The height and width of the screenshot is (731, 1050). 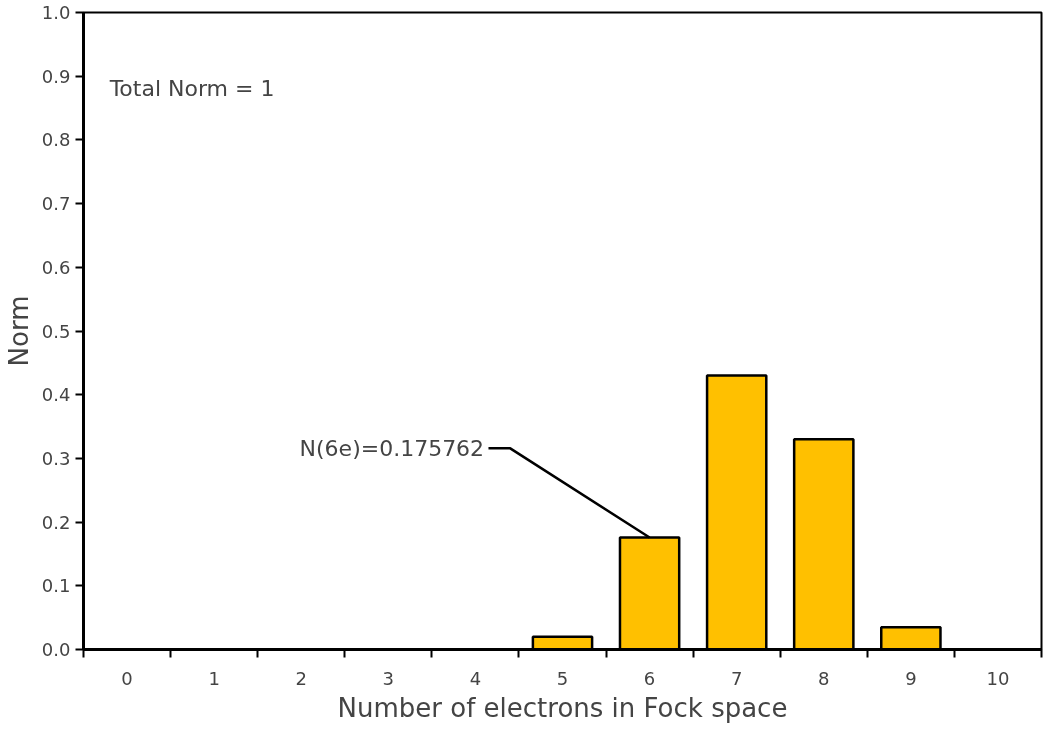 I want to click on y-tick-label: 1.0, so click(x=56, y=12).